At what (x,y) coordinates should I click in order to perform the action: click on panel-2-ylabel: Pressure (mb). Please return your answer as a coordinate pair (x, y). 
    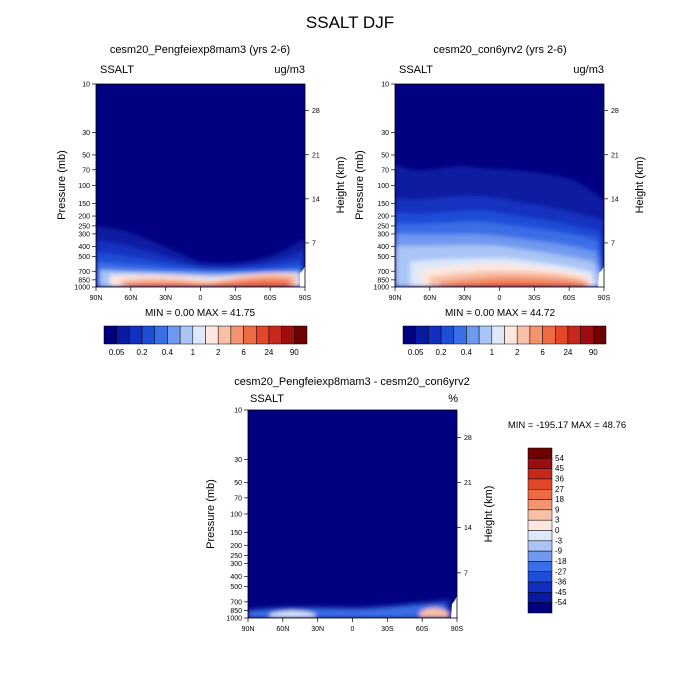
    Looking at the image, I should click on (360, 185).